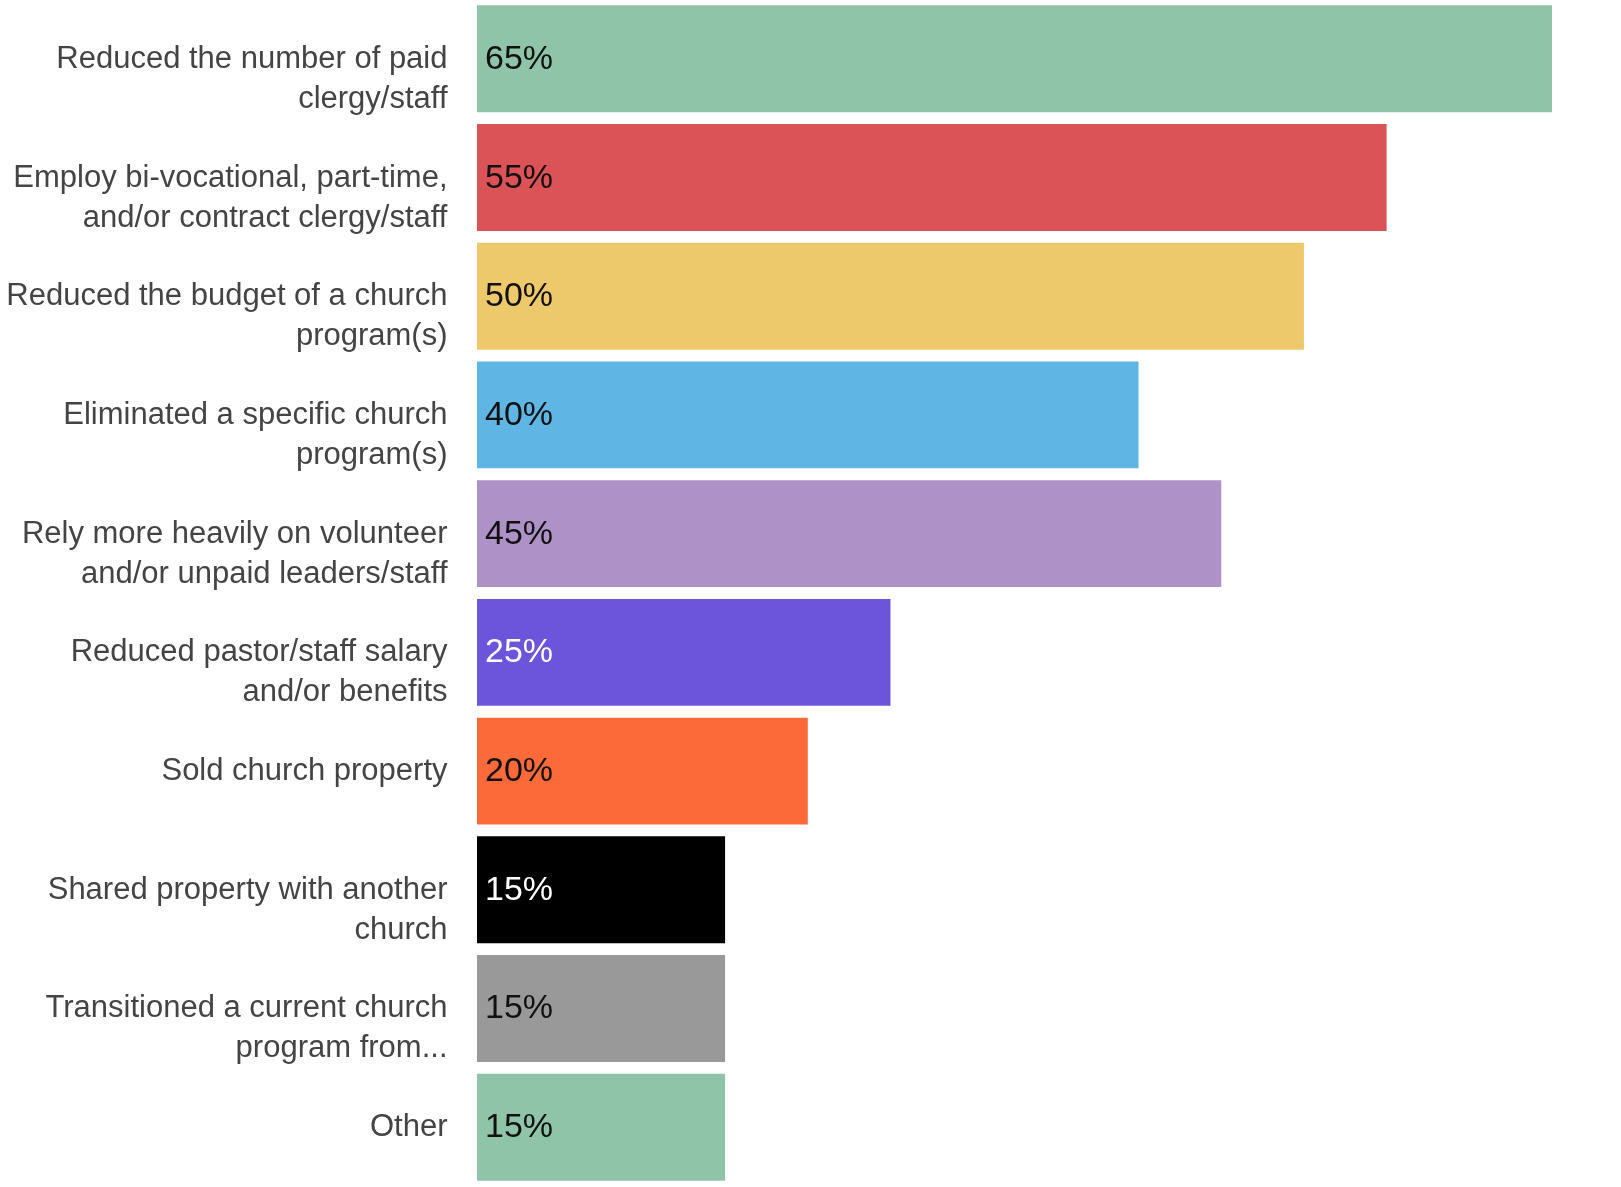  Describe the element at coordinates (519, 650) in the screenshot. I see `data-label: 25%` at that location.